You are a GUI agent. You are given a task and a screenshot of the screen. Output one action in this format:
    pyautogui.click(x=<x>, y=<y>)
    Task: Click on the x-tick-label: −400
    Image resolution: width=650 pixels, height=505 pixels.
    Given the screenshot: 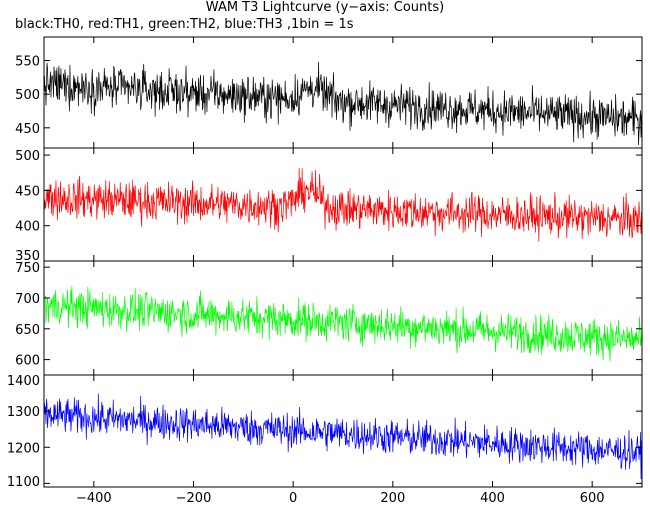 What is the action you would take?
    pyautogui.click(x=94, y=498)
    